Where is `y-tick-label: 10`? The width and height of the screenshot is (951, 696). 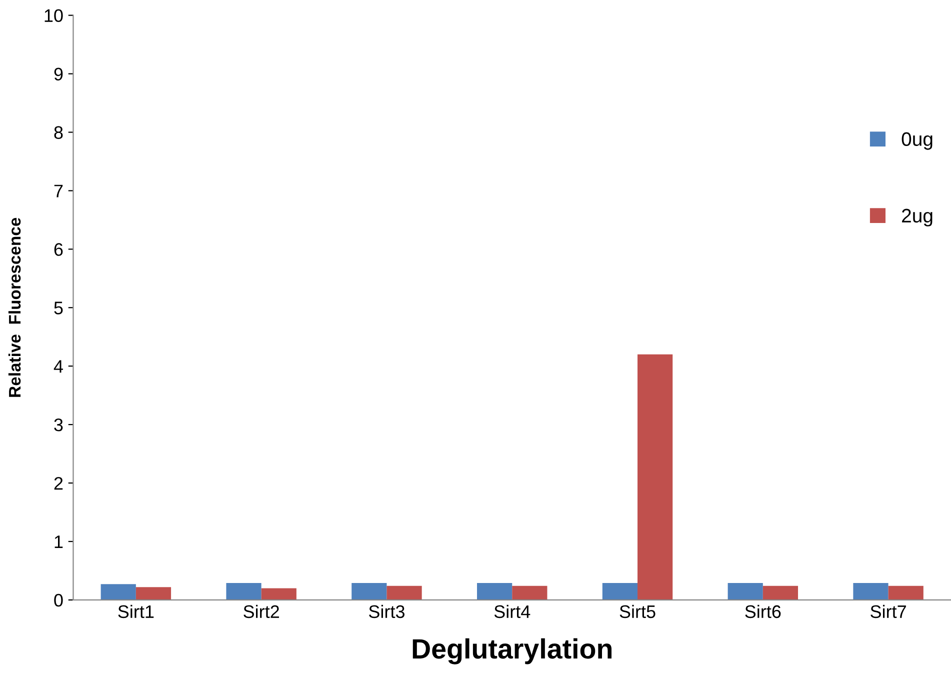
y-tick-label: 10 is located at coordinates (53, 15).